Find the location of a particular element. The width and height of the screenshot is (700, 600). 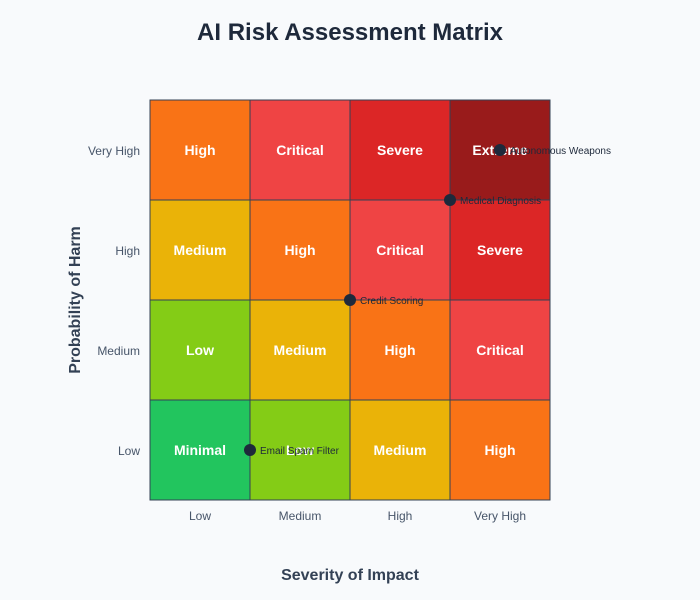

risk-point-label: Credit Scoring is located at coordinates (391, 301).